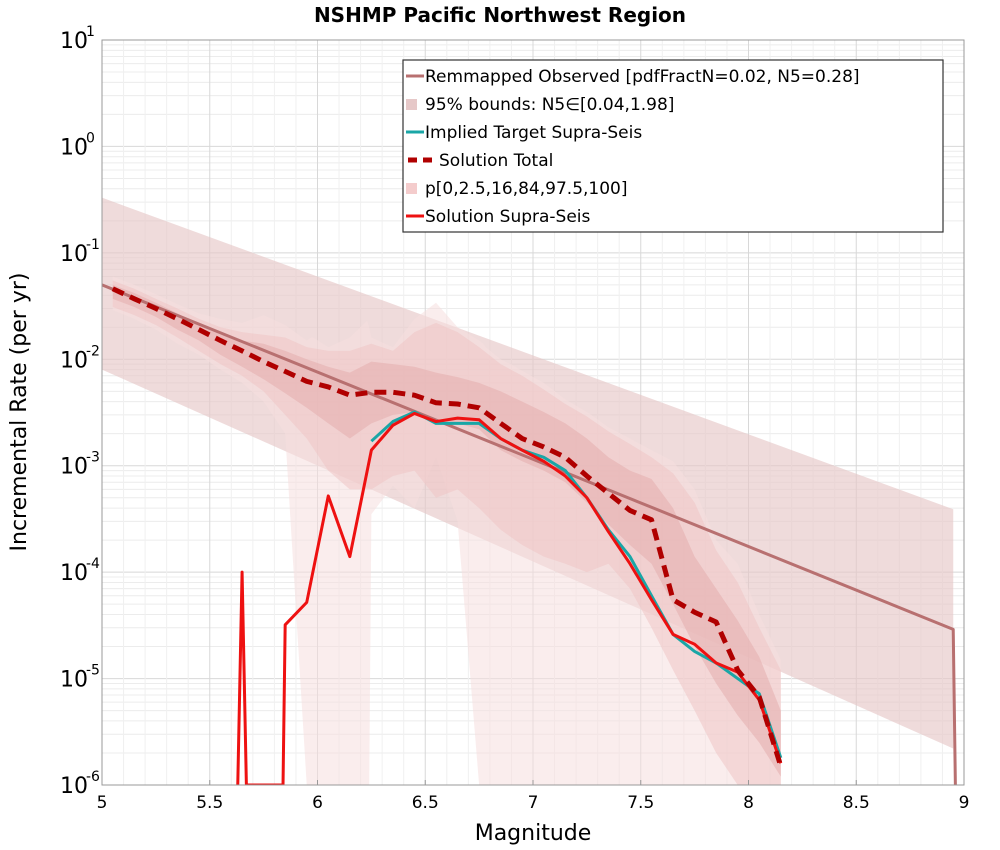 This screenshot has width=1000, height=850. What do you see at coordinates (508, 217) in the screenshot?
I see `legend-label: Solution Supra-Seis` at bounding box center [508, 217].